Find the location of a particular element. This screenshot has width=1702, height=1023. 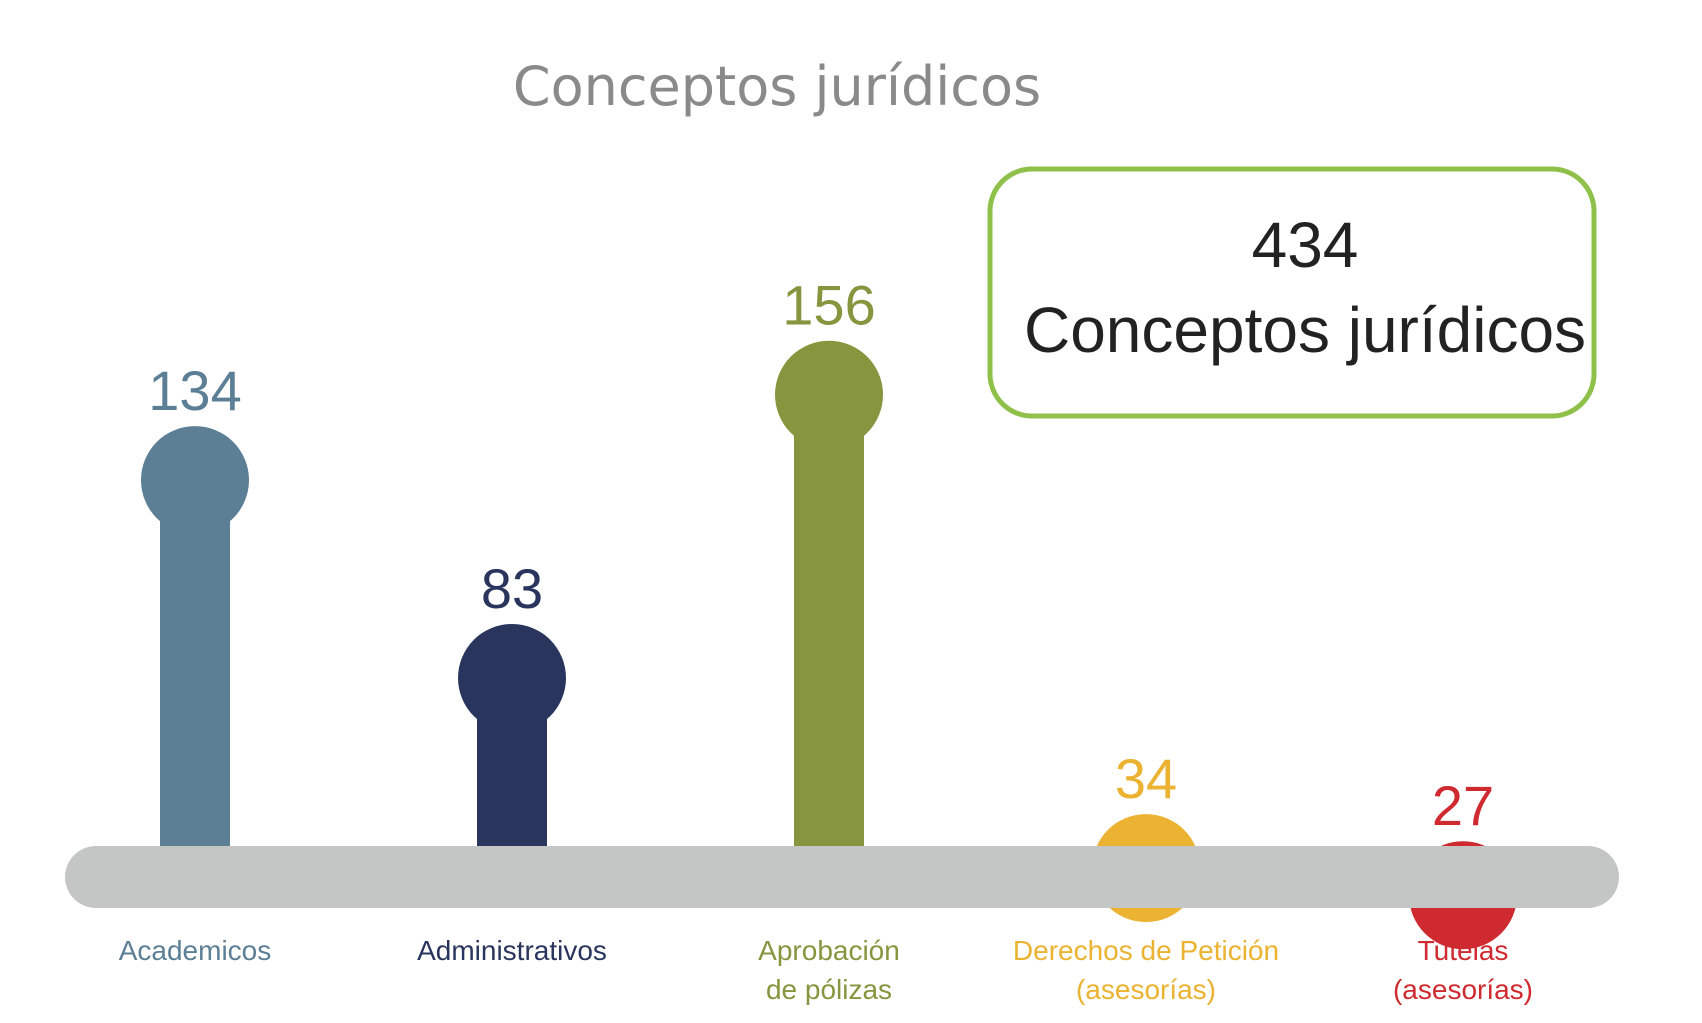

total-value: 434 is located at coordinates (1305, 245).